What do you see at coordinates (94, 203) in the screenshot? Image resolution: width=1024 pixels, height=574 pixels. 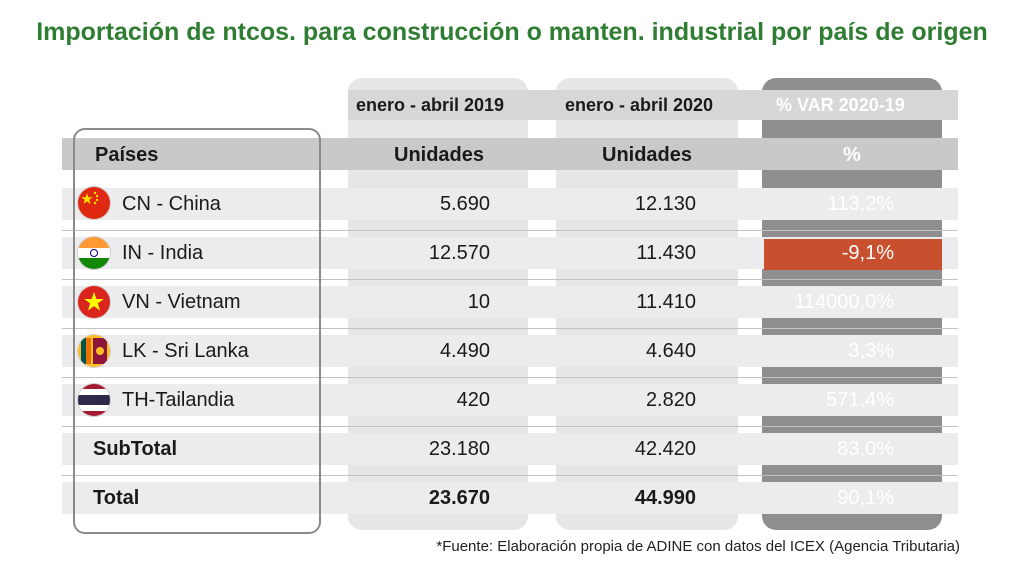 I see `china-flag-icon` at bounding box center [94, 203].